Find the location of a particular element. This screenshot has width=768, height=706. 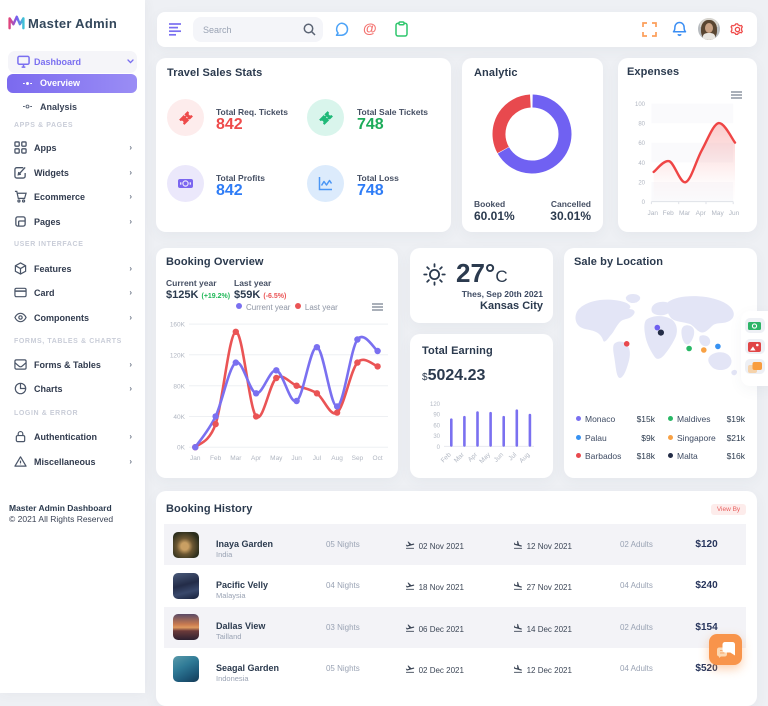

svg-text: 80K is located at coordinates (179, 386).